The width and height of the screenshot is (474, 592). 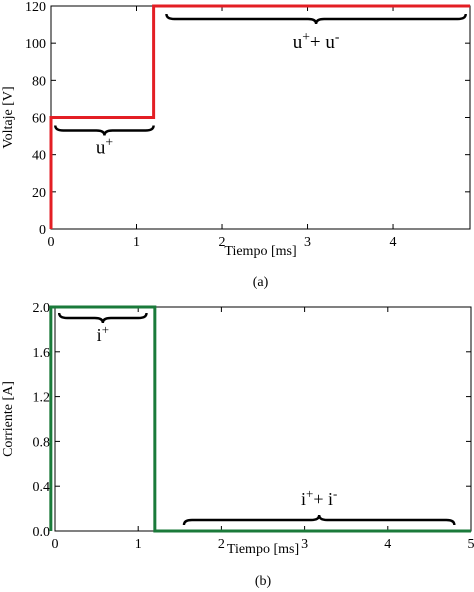 I want to click on y-tick-label: 2.0, so click(x=42, y=308).